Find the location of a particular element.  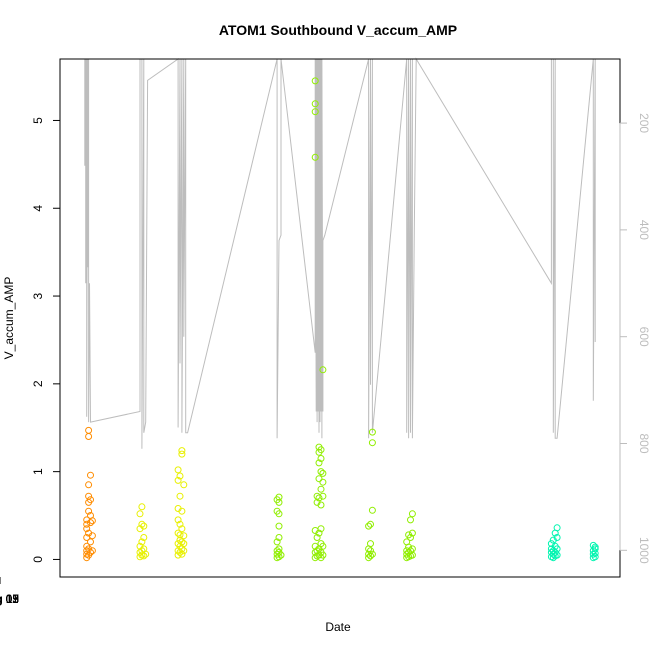

x-tick-label: Aug 09 is located at coordinates (9, 599).